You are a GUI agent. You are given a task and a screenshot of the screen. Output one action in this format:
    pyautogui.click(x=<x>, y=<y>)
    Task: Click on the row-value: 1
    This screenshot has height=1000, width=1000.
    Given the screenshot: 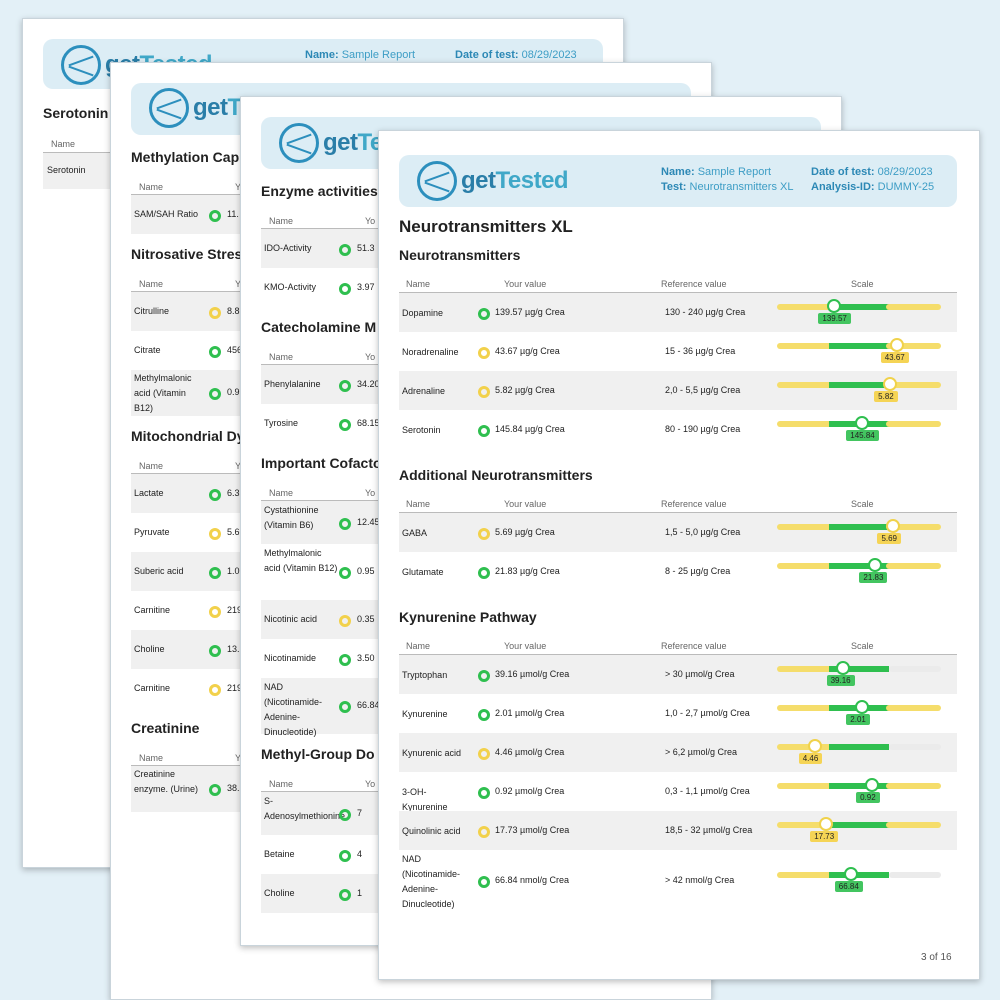 What is the action you would take?
    pyautogui.click(x=360, y=892)
    